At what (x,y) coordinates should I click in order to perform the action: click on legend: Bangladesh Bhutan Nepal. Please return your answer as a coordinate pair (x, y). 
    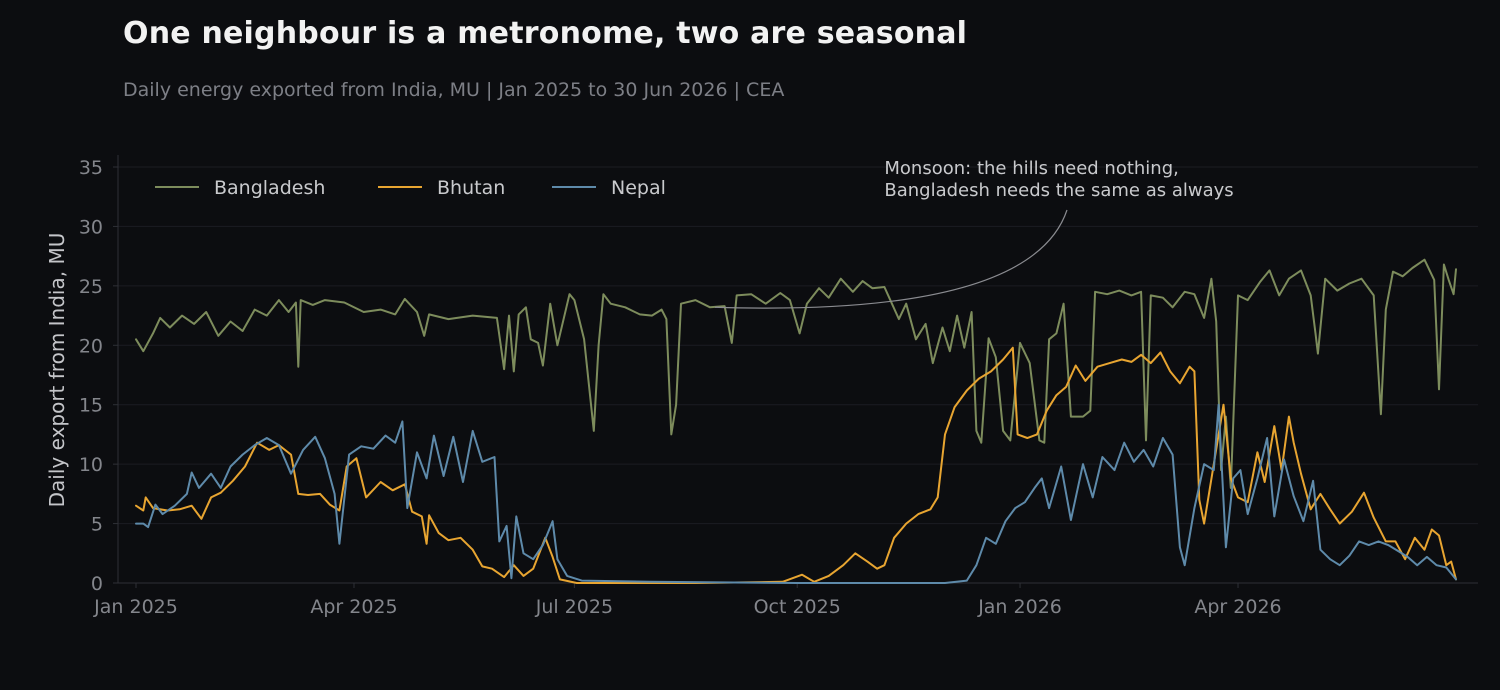
    Looking at the image, I should click on (410, 188).